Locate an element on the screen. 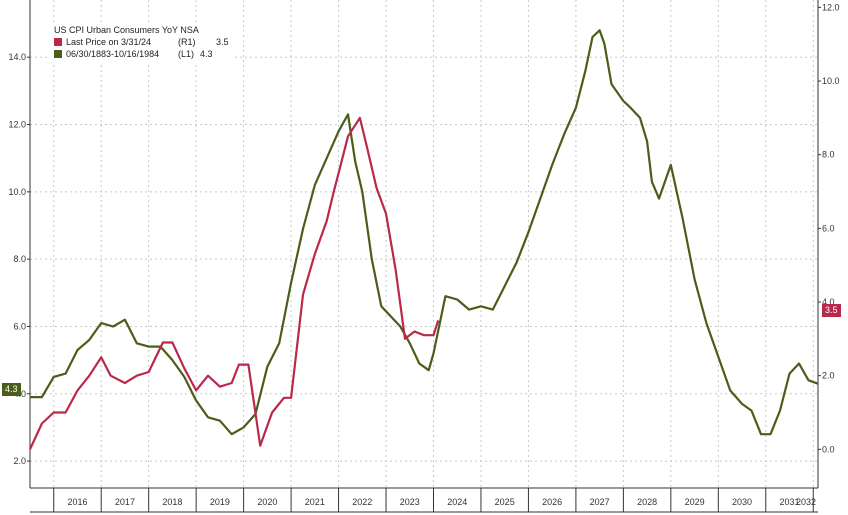 Image resolution: width=848 pixels, height=515 pixels. x-tick-label: 2021 is located at coordinates (315, 502).